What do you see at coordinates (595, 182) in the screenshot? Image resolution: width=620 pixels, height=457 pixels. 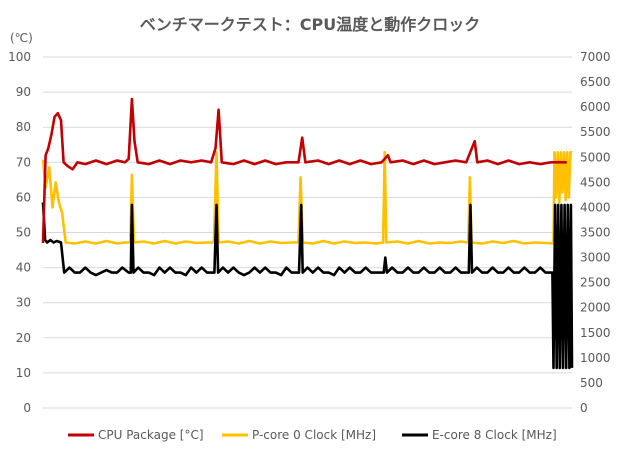 I see `right-tick-label: 4500` at bounding box center [595, 182].